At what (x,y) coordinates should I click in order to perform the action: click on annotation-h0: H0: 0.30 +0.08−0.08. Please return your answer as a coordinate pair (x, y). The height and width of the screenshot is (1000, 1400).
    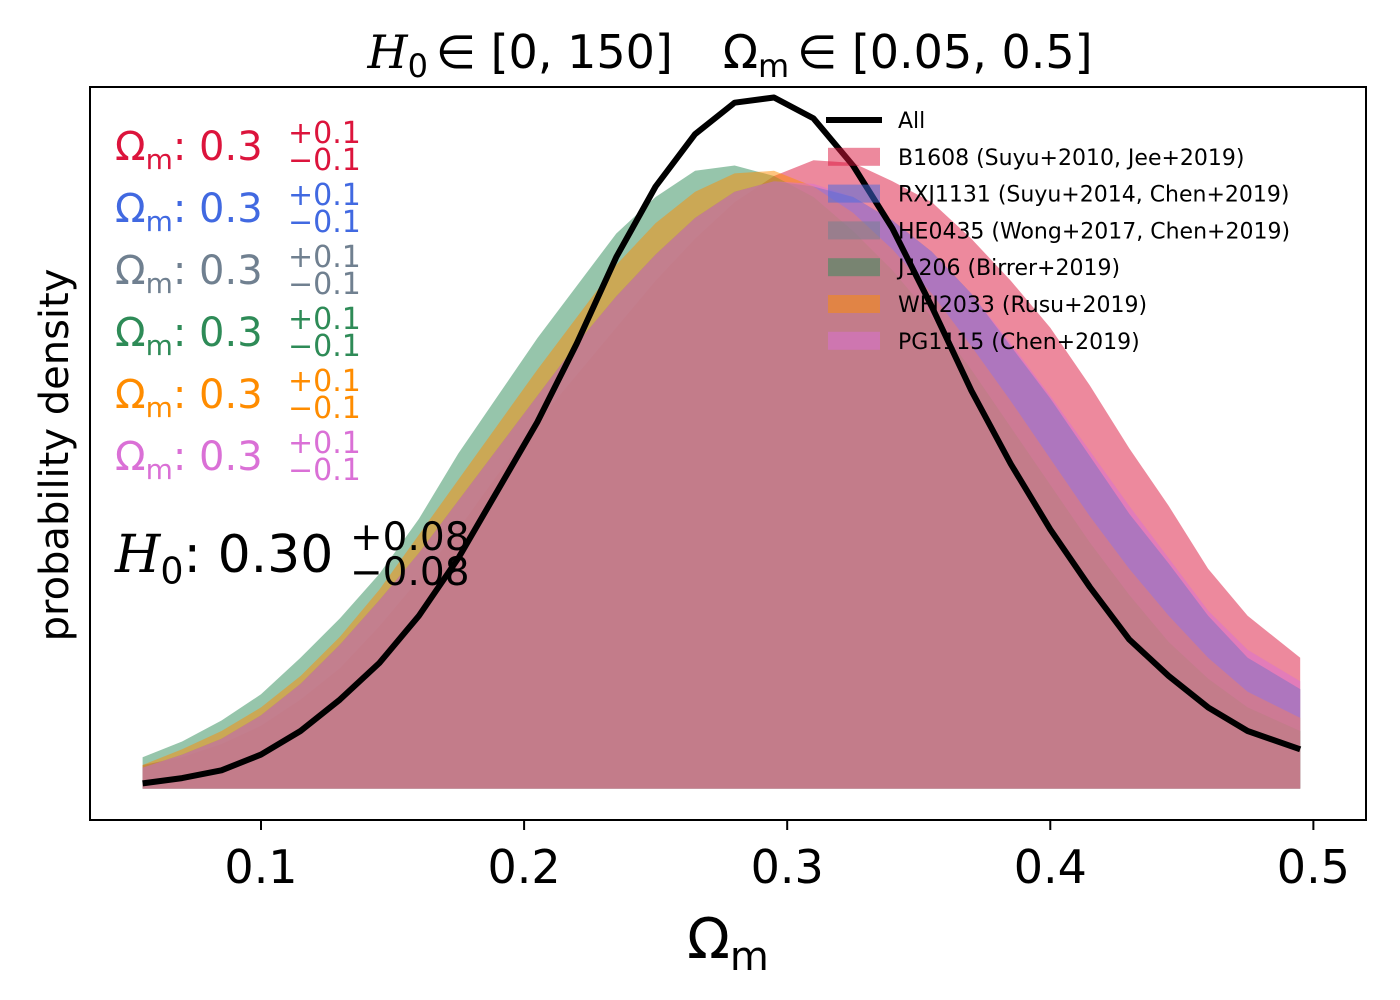
    Looking at the image, I should click on (292, 555).